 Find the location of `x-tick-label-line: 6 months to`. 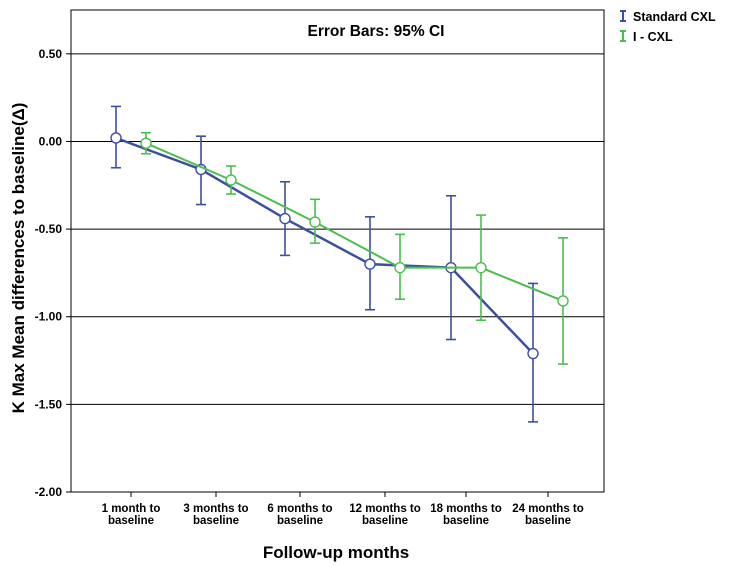

x-tick-label-line: 6 months to is located at coordinates (299, 509).